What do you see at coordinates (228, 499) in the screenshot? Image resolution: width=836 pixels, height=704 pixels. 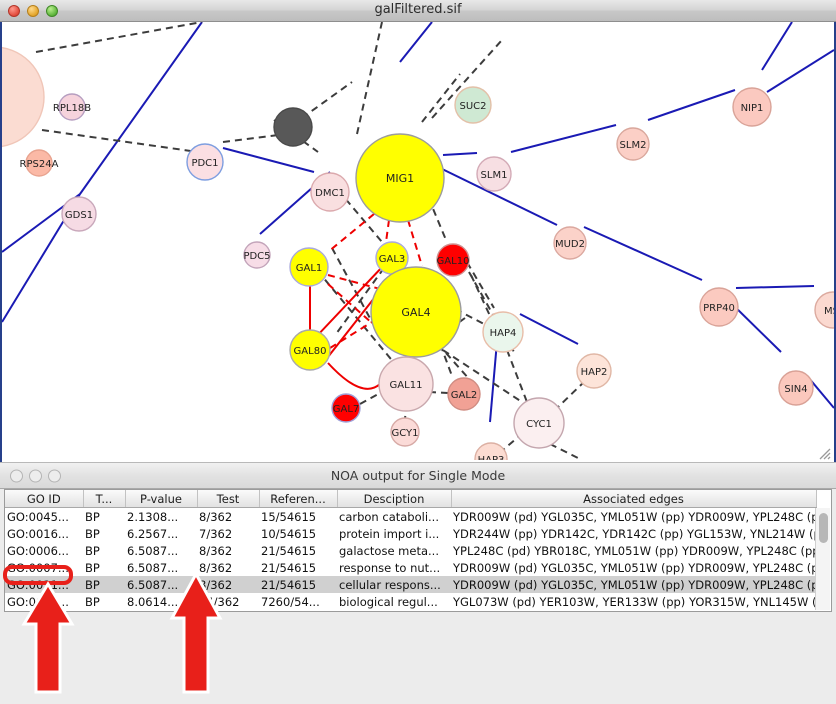 I see `column-header-test: Test` at bounding box center [228, 499].